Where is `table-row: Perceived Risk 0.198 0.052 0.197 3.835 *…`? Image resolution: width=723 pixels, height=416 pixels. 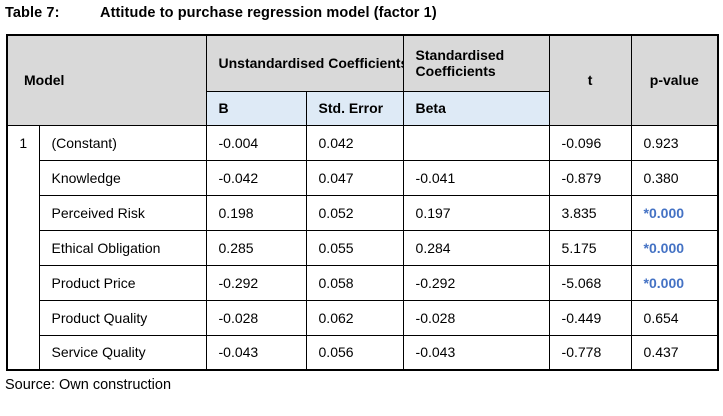 table-row: Perceived Risk 0.198 0.052 0.197 3.835 *… is located at coordinates (363, 212).